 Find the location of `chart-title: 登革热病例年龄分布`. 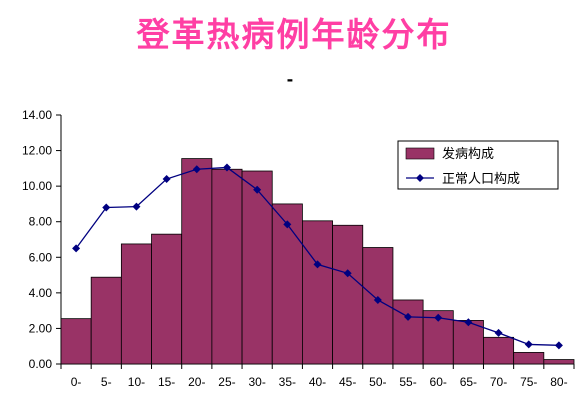

chart-title: 登革热病例年龄分布 is located at coordinates (294, 34).